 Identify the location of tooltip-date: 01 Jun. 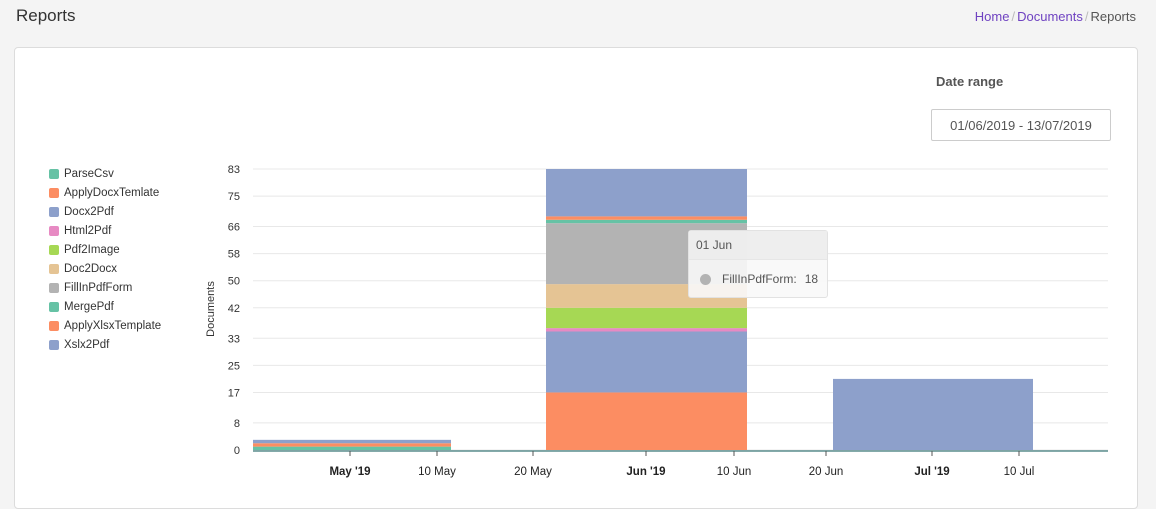
(758, 245).